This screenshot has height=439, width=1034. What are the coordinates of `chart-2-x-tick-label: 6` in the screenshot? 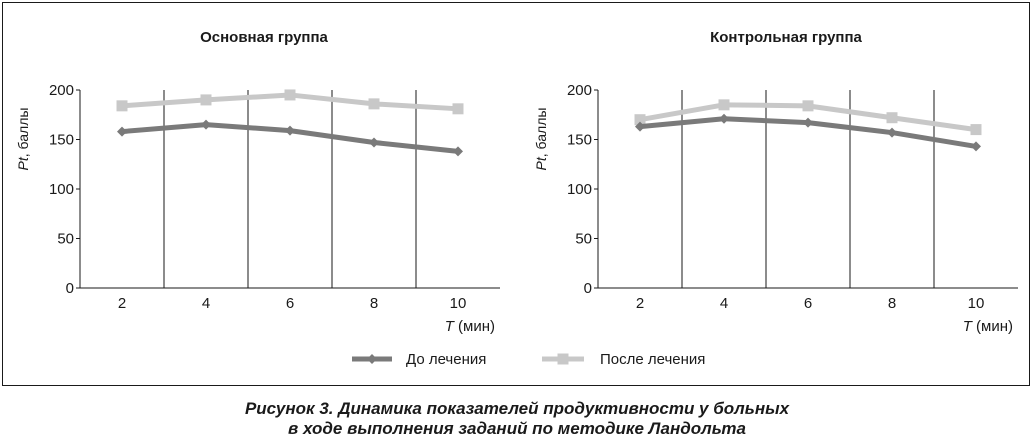 It's located at (808, 303).